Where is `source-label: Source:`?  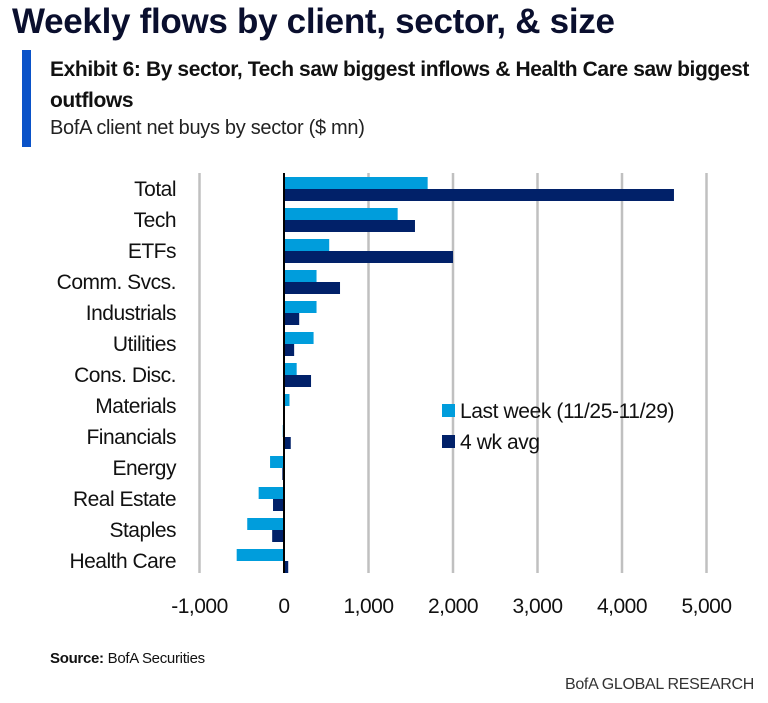
source-label: Source: is located at coordinates (77, 658).